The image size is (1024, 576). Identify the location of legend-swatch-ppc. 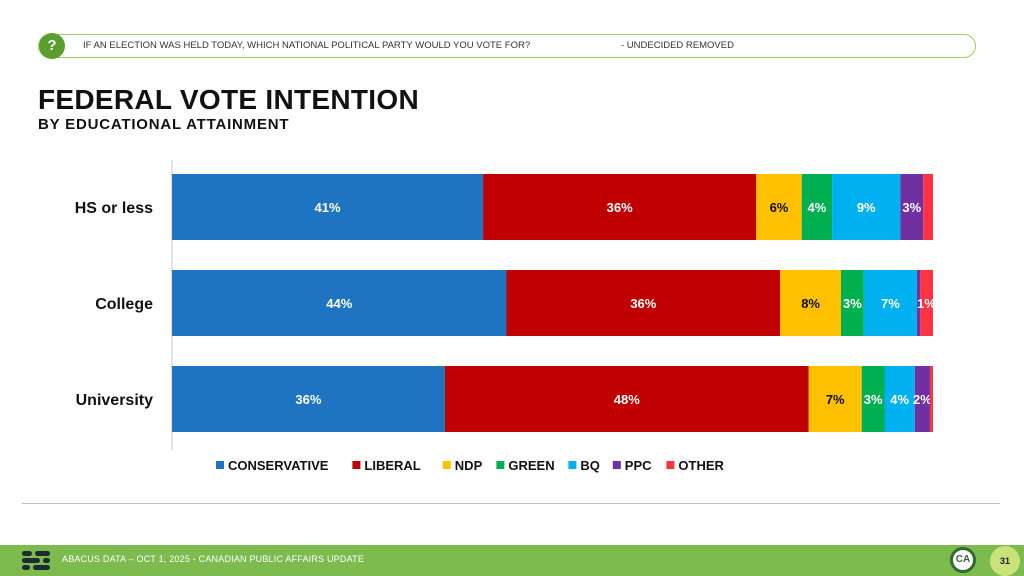
(616, 465).